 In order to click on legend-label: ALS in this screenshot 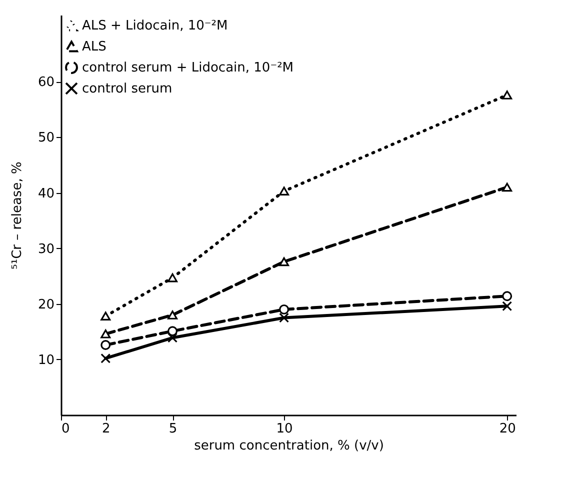, I will do `click(94, 47)`.